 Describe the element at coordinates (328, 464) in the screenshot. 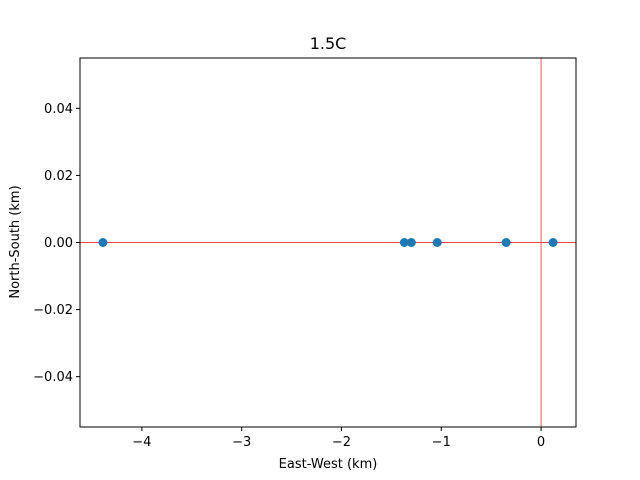

I see `x-axis-label: East-West (km)` at that location.